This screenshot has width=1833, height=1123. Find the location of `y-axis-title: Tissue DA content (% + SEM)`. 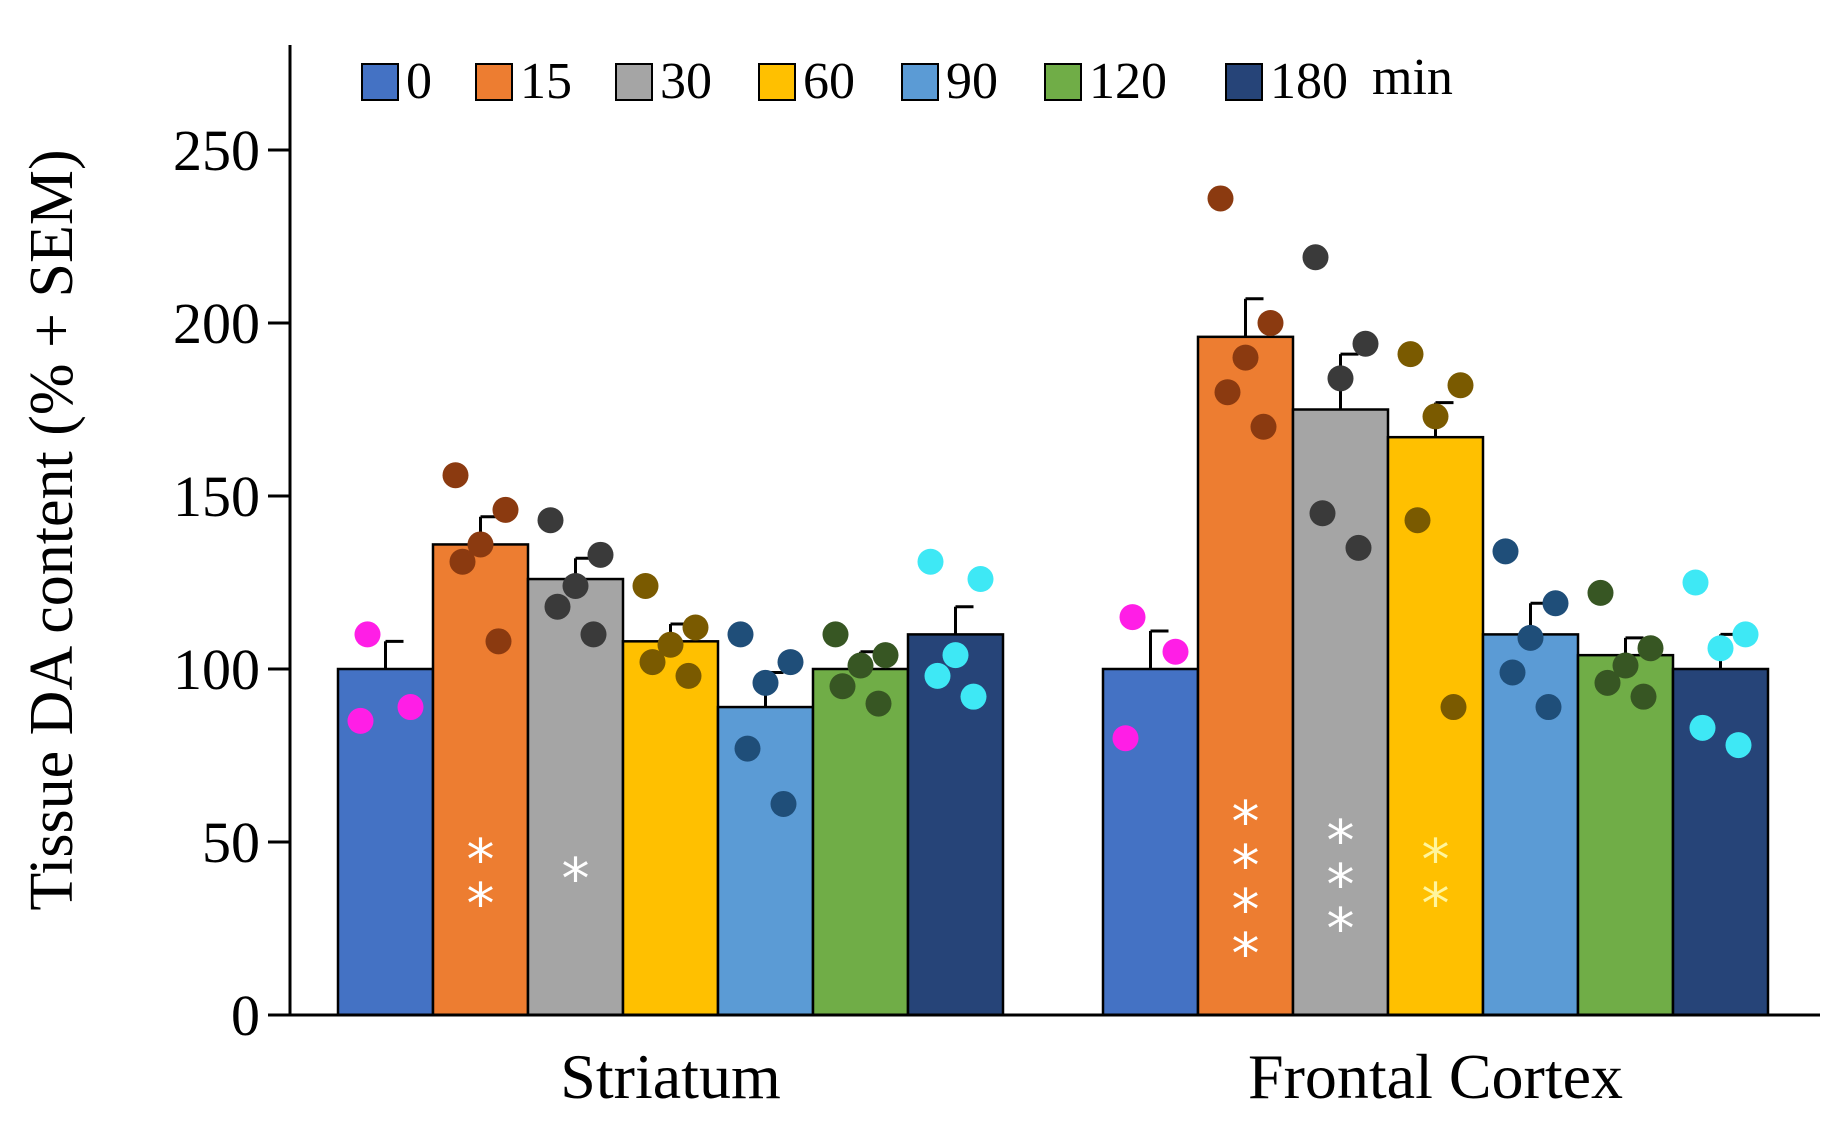

y-axis-title: Tissue DA content (% + SEM) is located at coordinates (52, 529).